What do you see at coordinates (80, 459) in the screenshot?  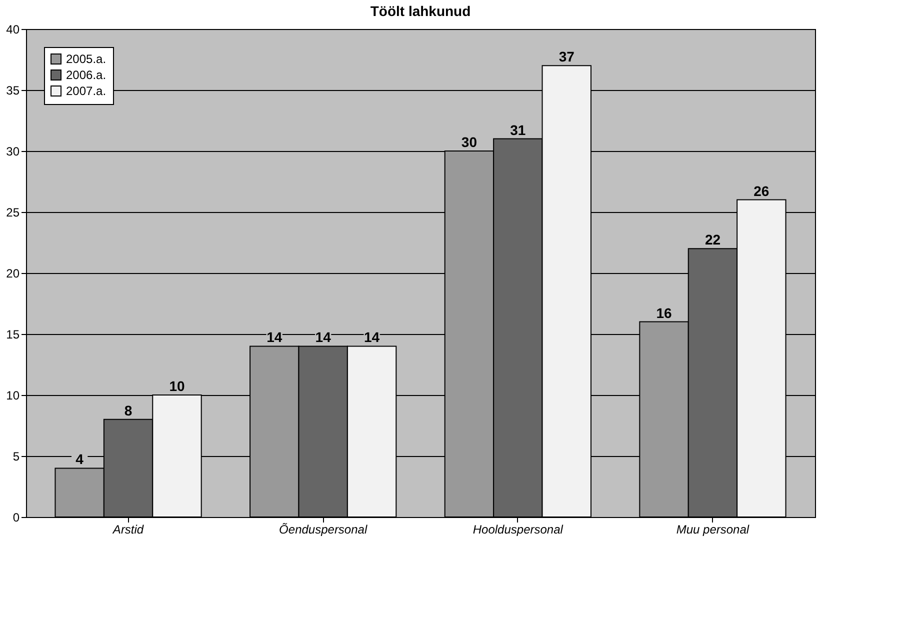 I see `data-label: 4` at bounding box center [80, 459].